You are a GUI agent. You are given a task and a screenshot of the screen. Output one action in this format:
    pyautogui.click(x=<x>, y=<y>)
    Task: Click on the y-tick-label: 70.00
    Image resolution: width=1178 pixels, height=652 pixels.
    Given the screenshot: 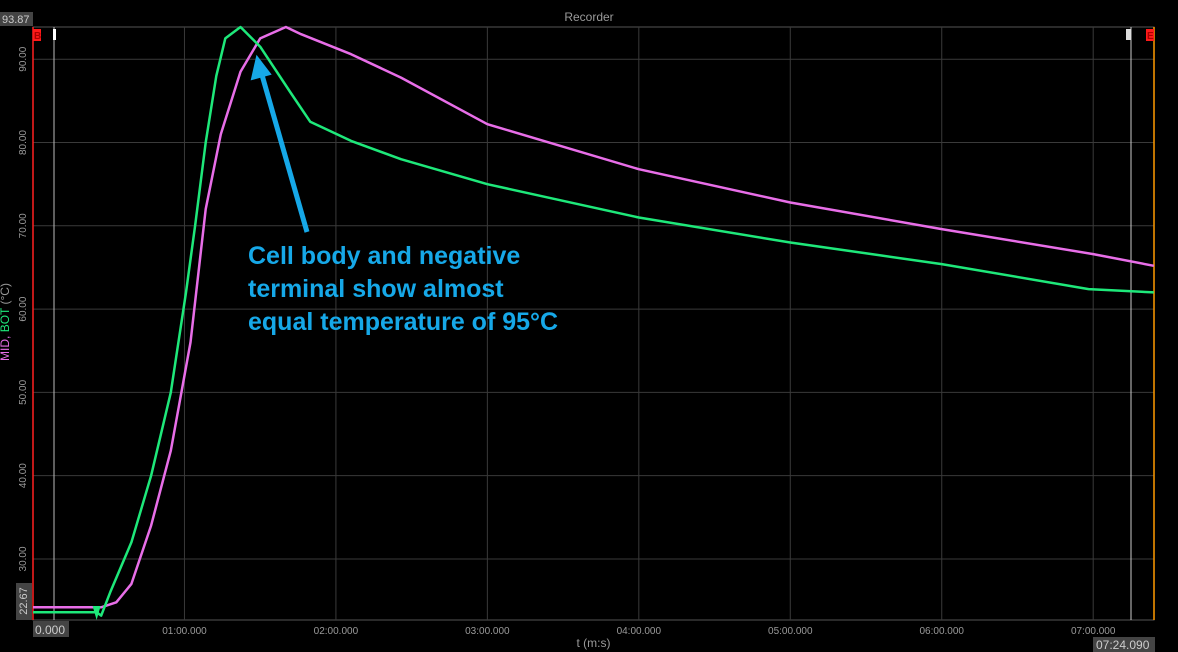 What is the action you would take?
    pyautogui.click(x=23, y=225)
    